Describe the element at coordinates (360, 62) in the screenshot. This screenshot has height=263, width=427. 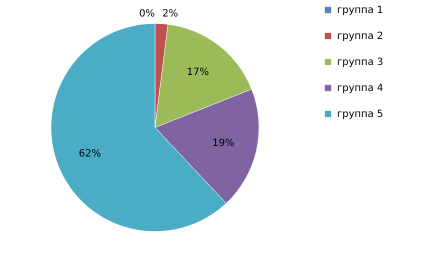
I see `legend-label: группа 3` at that location.